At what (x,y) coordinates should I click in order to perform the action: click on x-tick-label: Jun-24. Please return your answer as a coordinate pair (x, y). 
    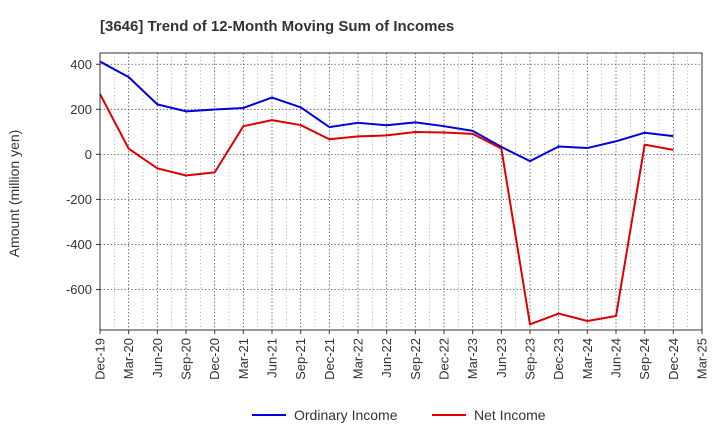
    Looking at the image, I should click on (616, 358).